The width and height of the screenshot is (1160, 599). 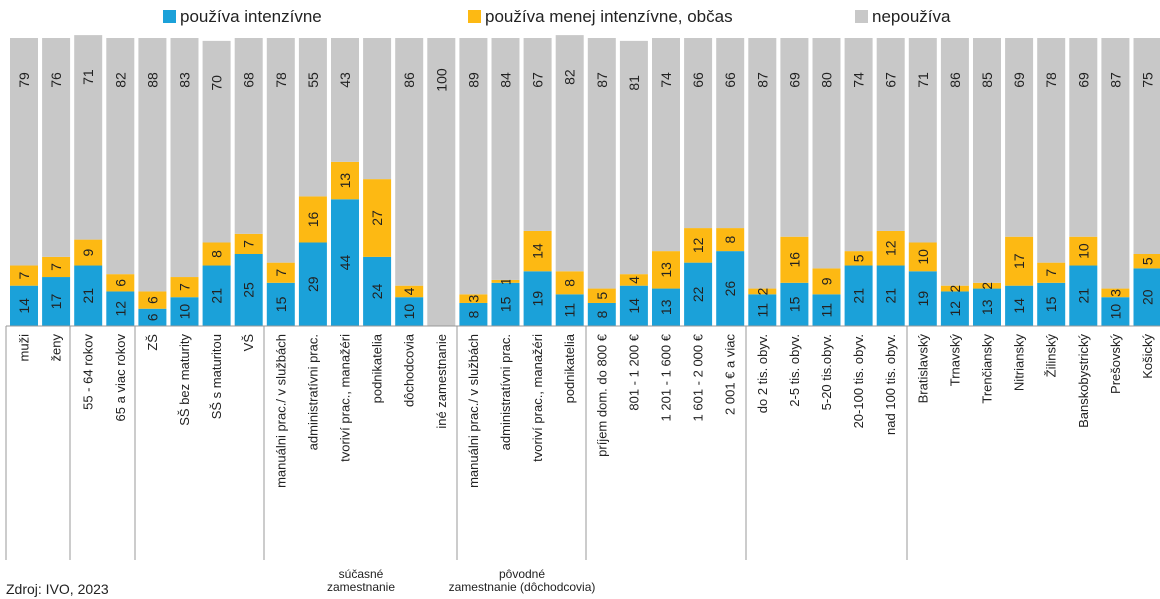 I want to click on data-label: 10, so click(x=409, y=312).